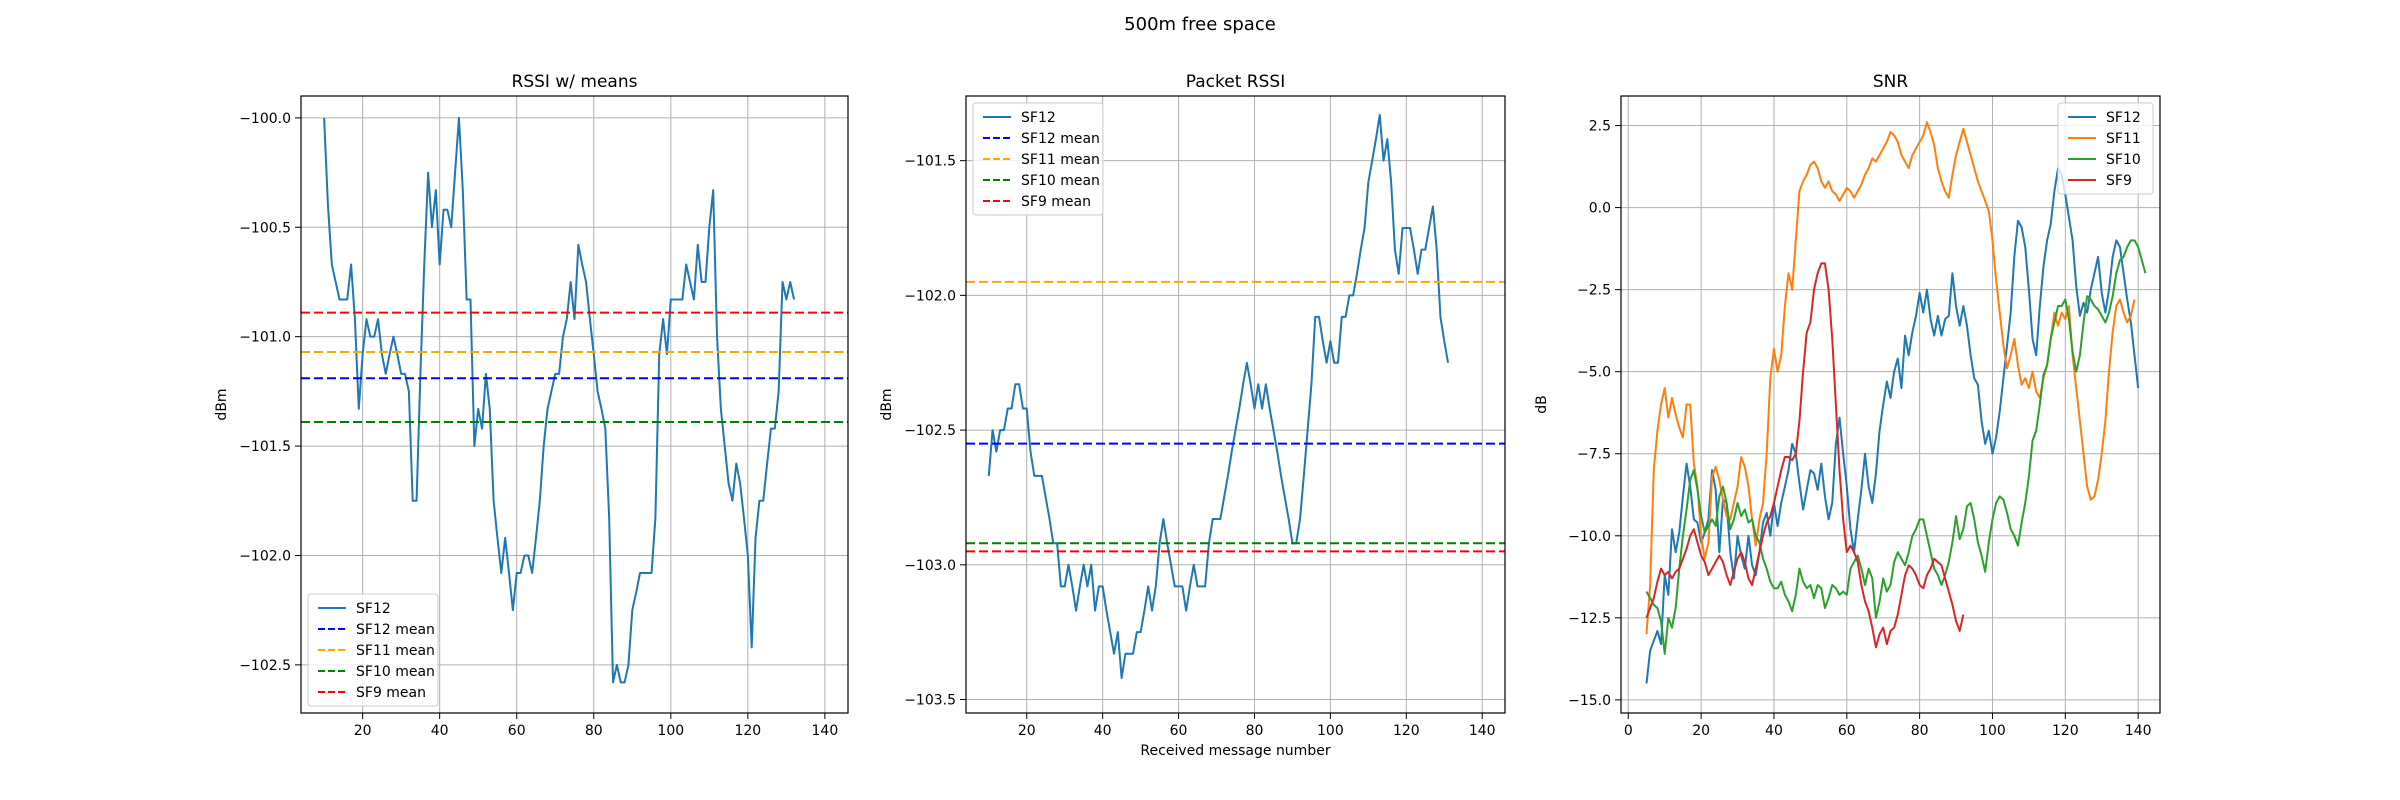 The image size is (2400, 800). What do you see at coordinates (1542, 404) in the screenshot?
I see `y-axis-label: dB` at bounding box center [1542, 404].